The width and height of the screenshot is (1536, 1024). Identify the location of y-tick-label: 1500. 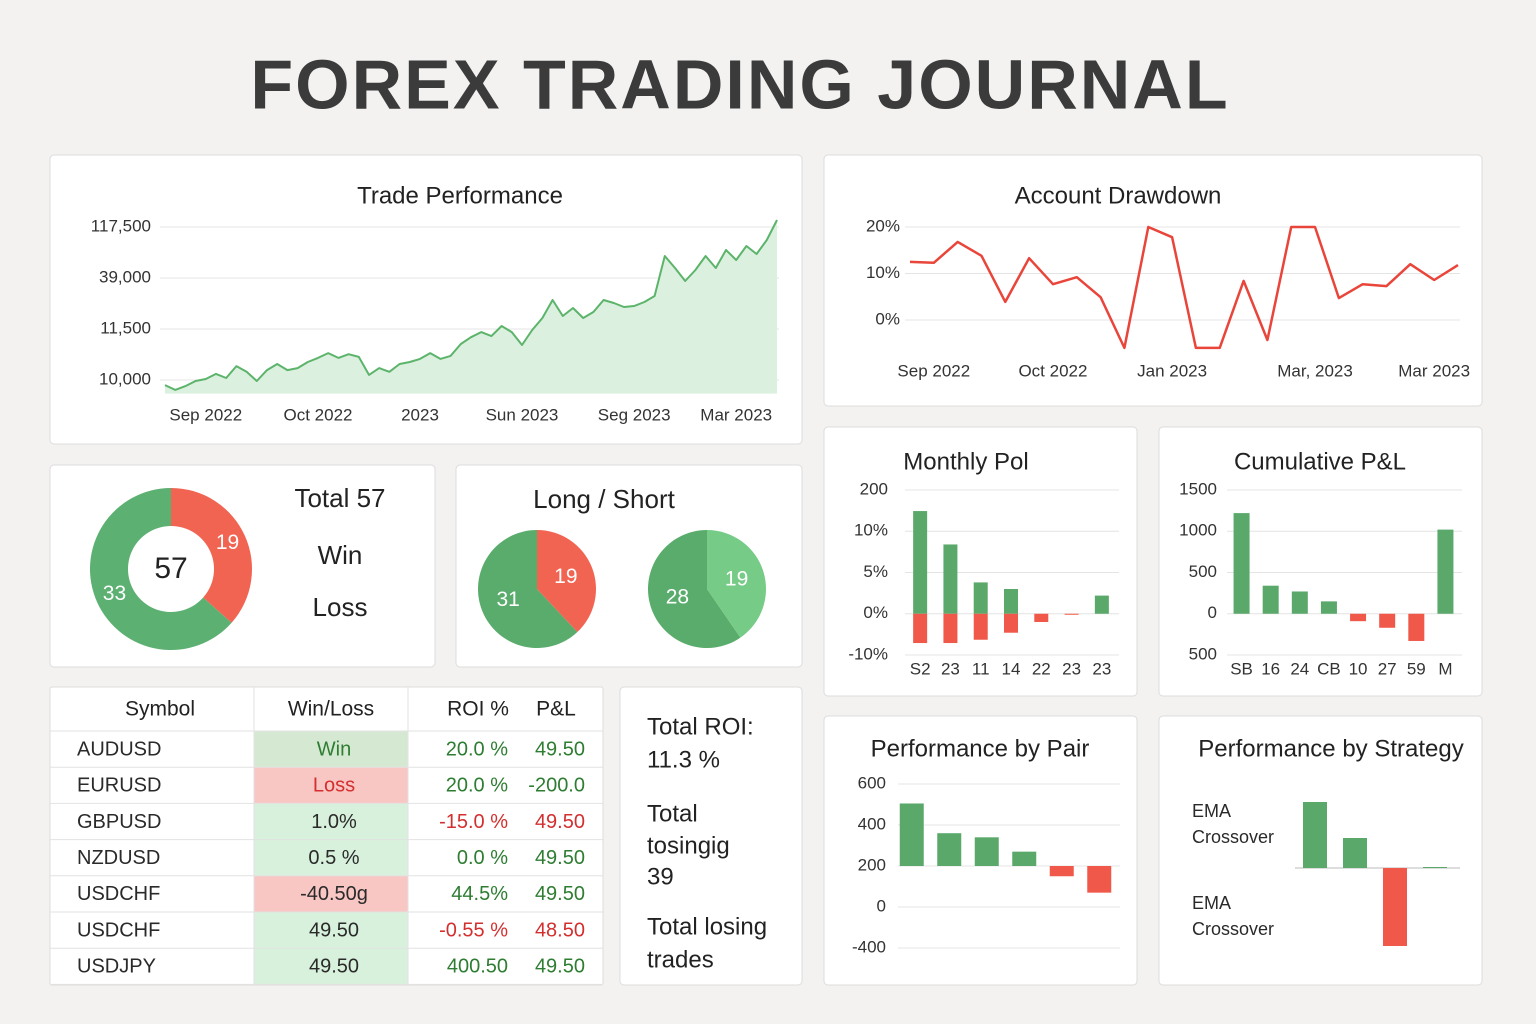
(1198, 488).